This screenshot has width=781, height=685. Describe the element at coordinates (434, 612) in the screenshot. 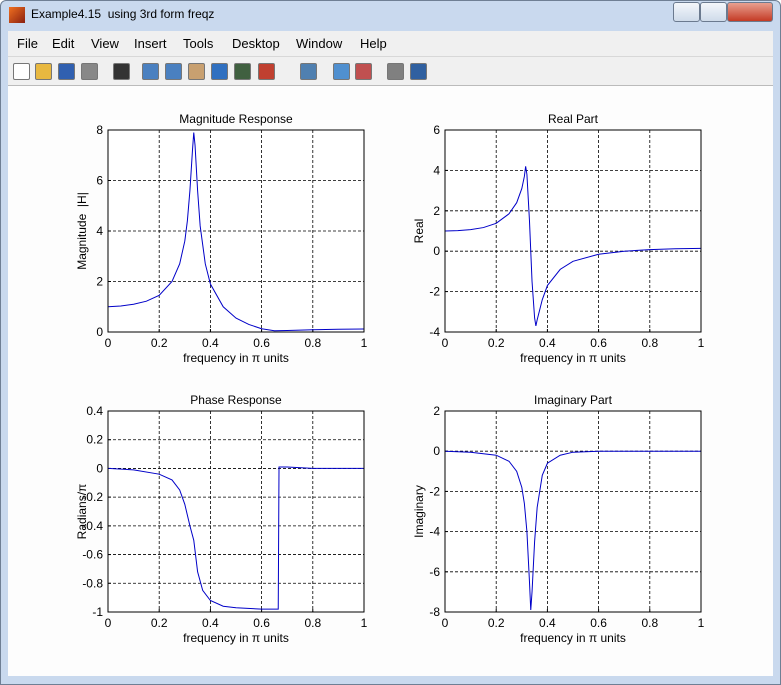

I see `y-tick-label: -8` at that location.